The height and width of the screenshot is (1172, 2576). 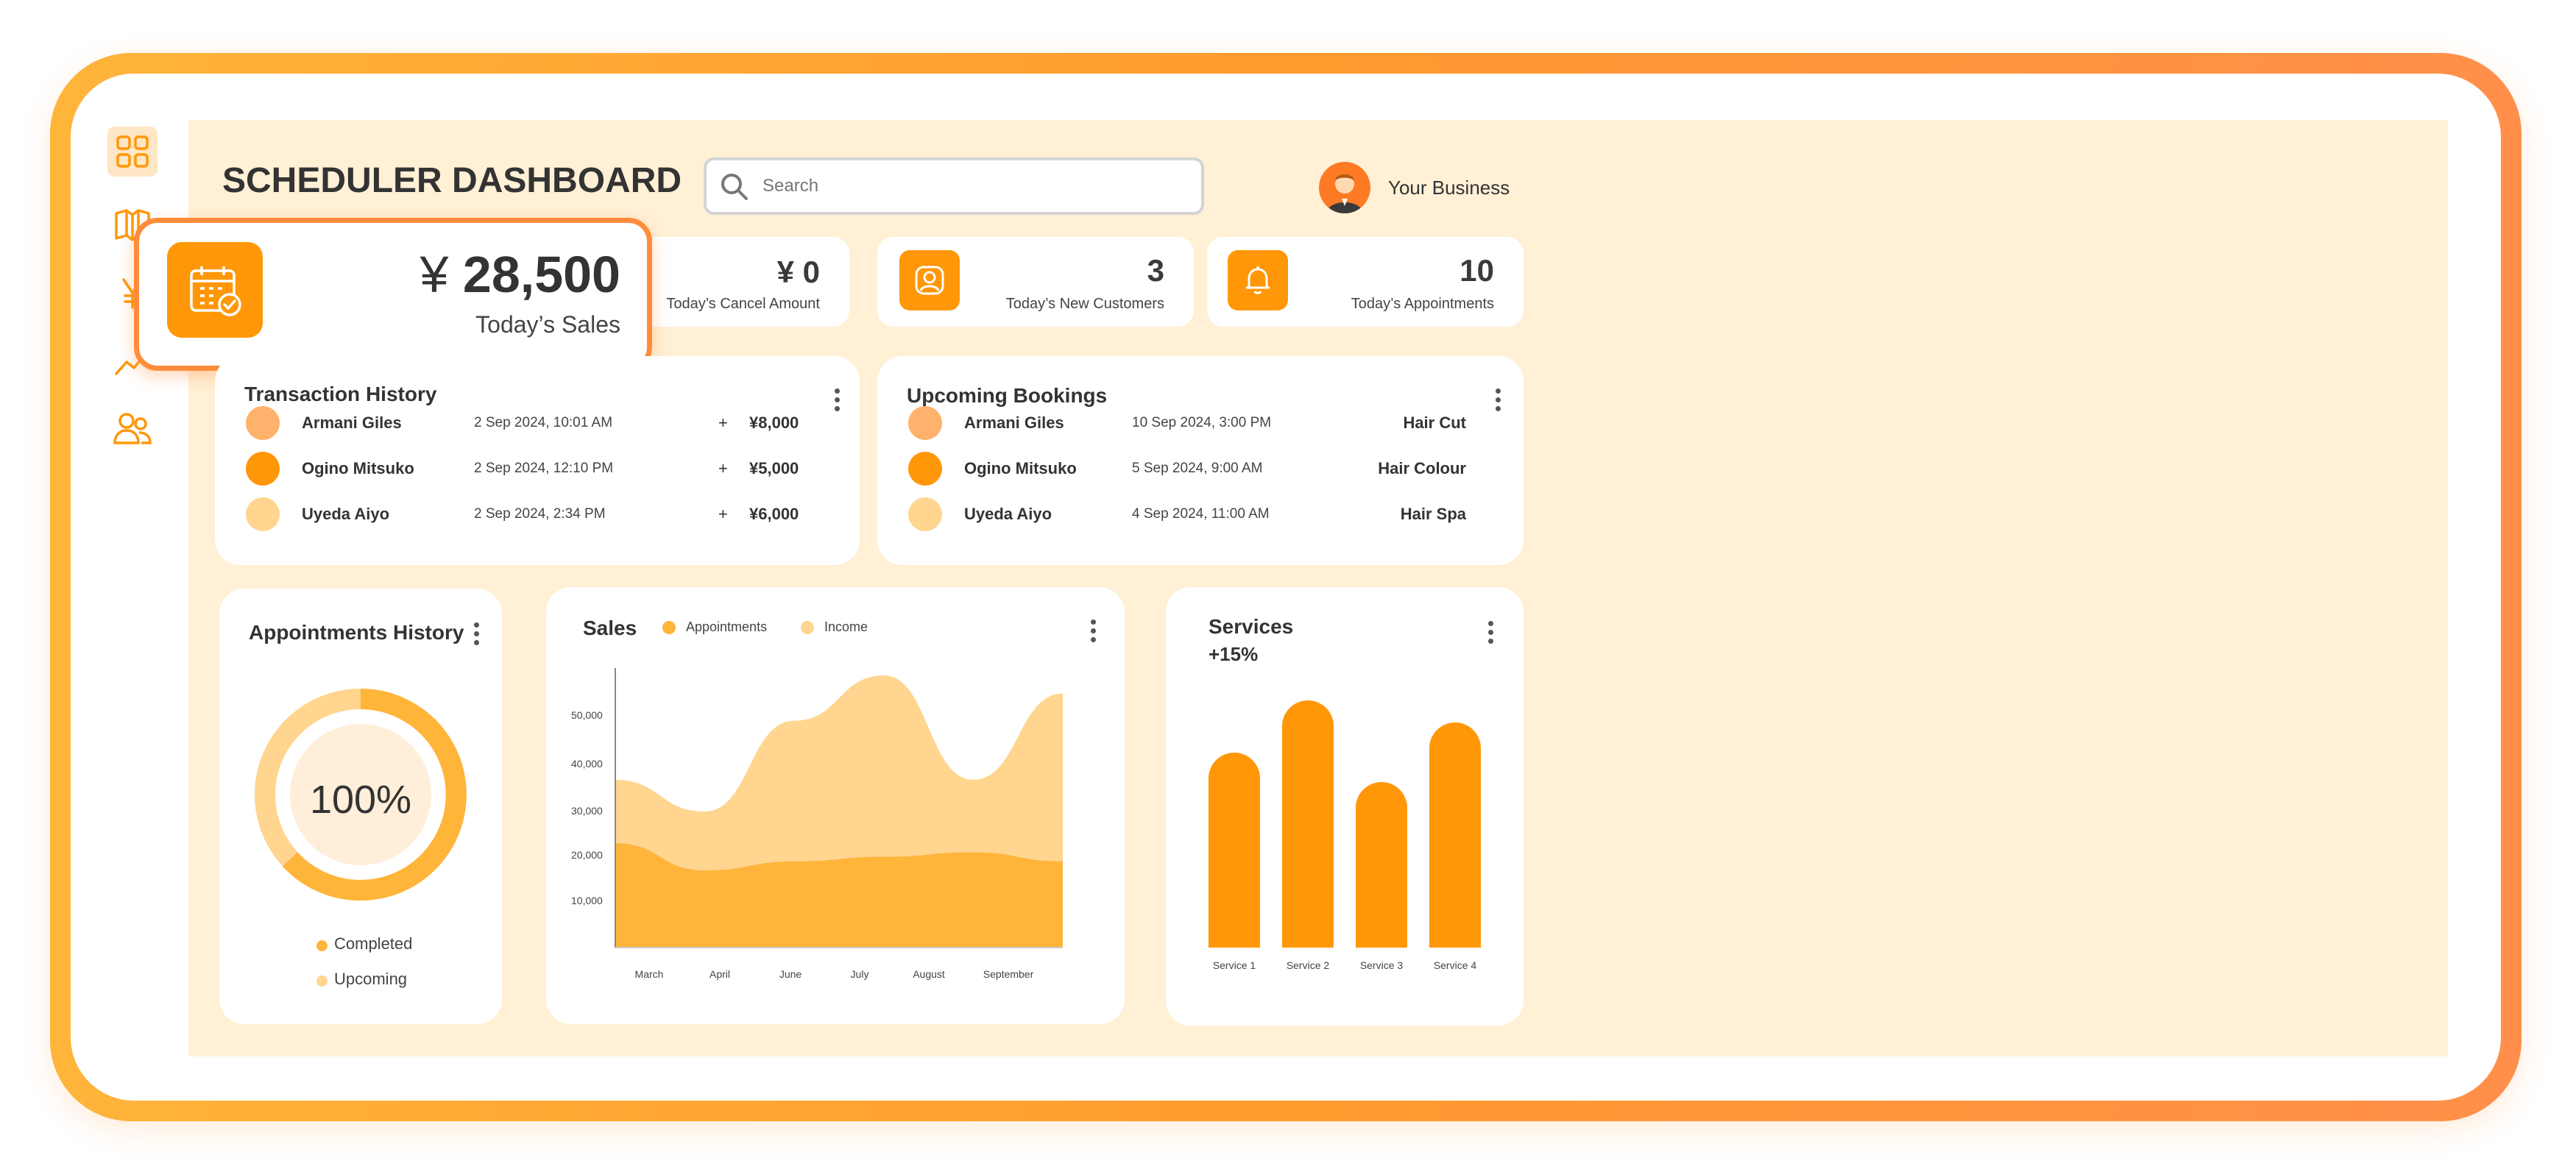 I want to click on appointments-label: Today’s Appointments, so click(x=1422, y=304).